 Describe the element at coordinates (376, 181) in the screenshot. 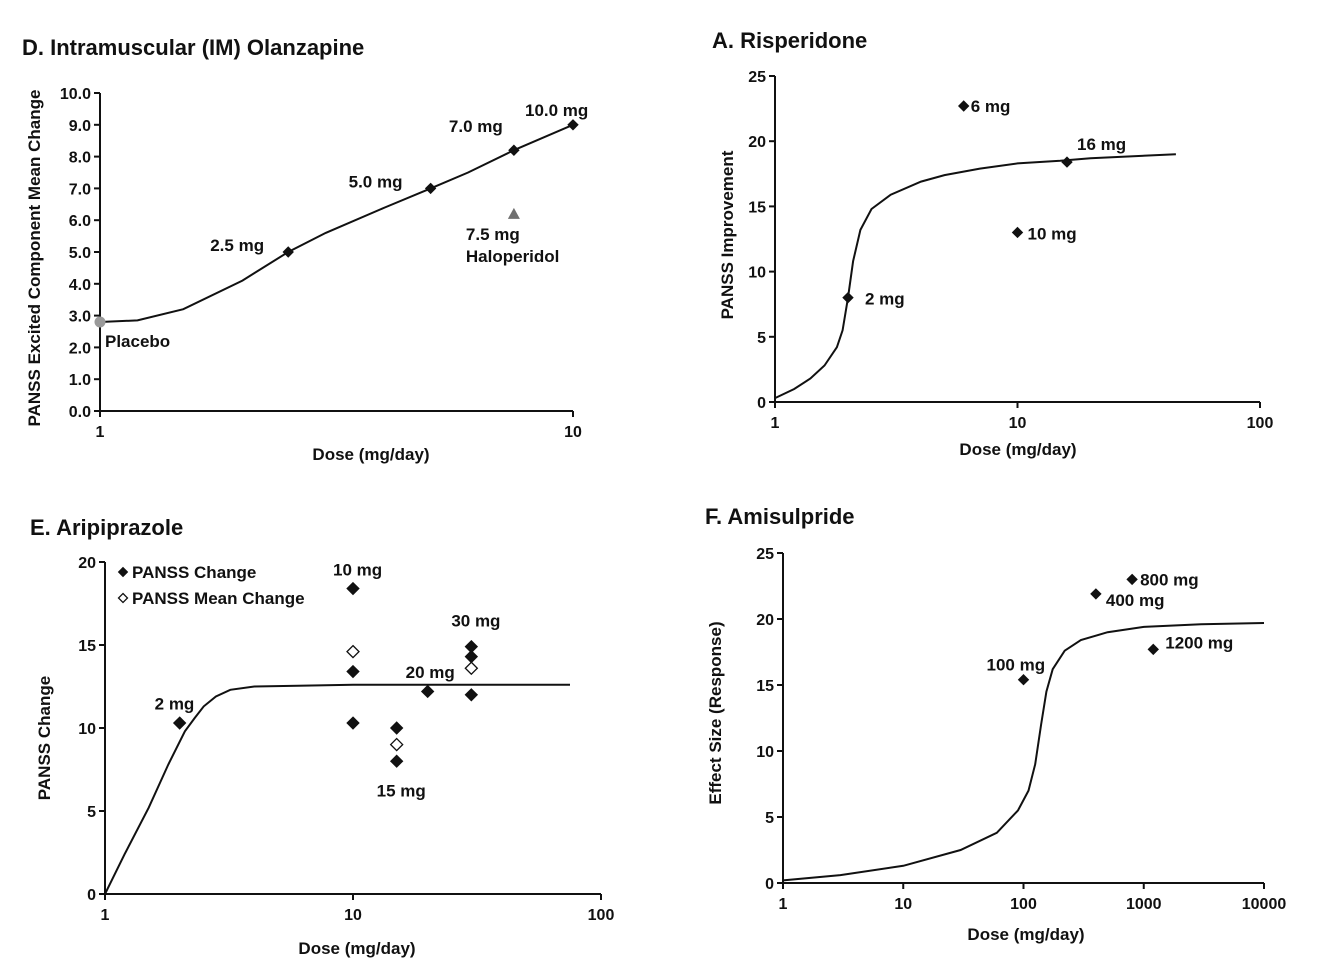

I see `point-label: 5.0 mg` at that location.